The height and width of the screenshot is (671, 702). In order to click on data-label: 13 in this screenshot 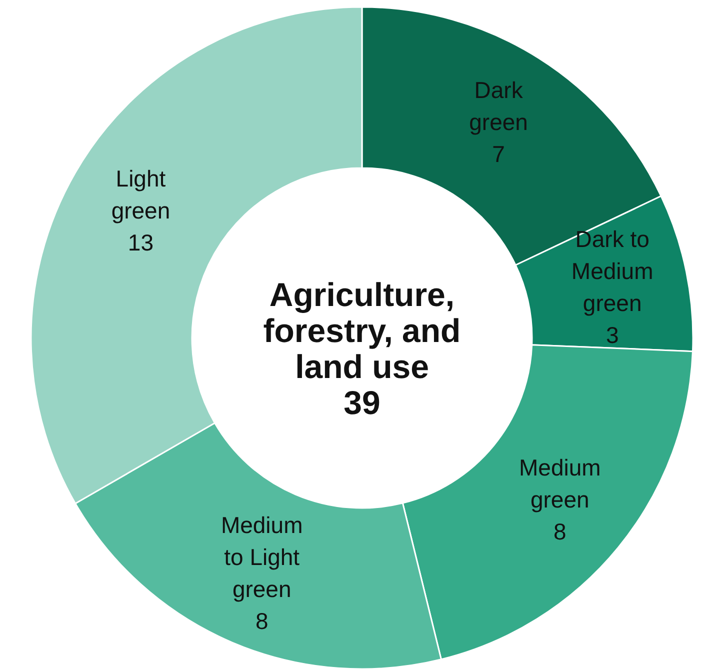, I will do `click(141, 242)`.